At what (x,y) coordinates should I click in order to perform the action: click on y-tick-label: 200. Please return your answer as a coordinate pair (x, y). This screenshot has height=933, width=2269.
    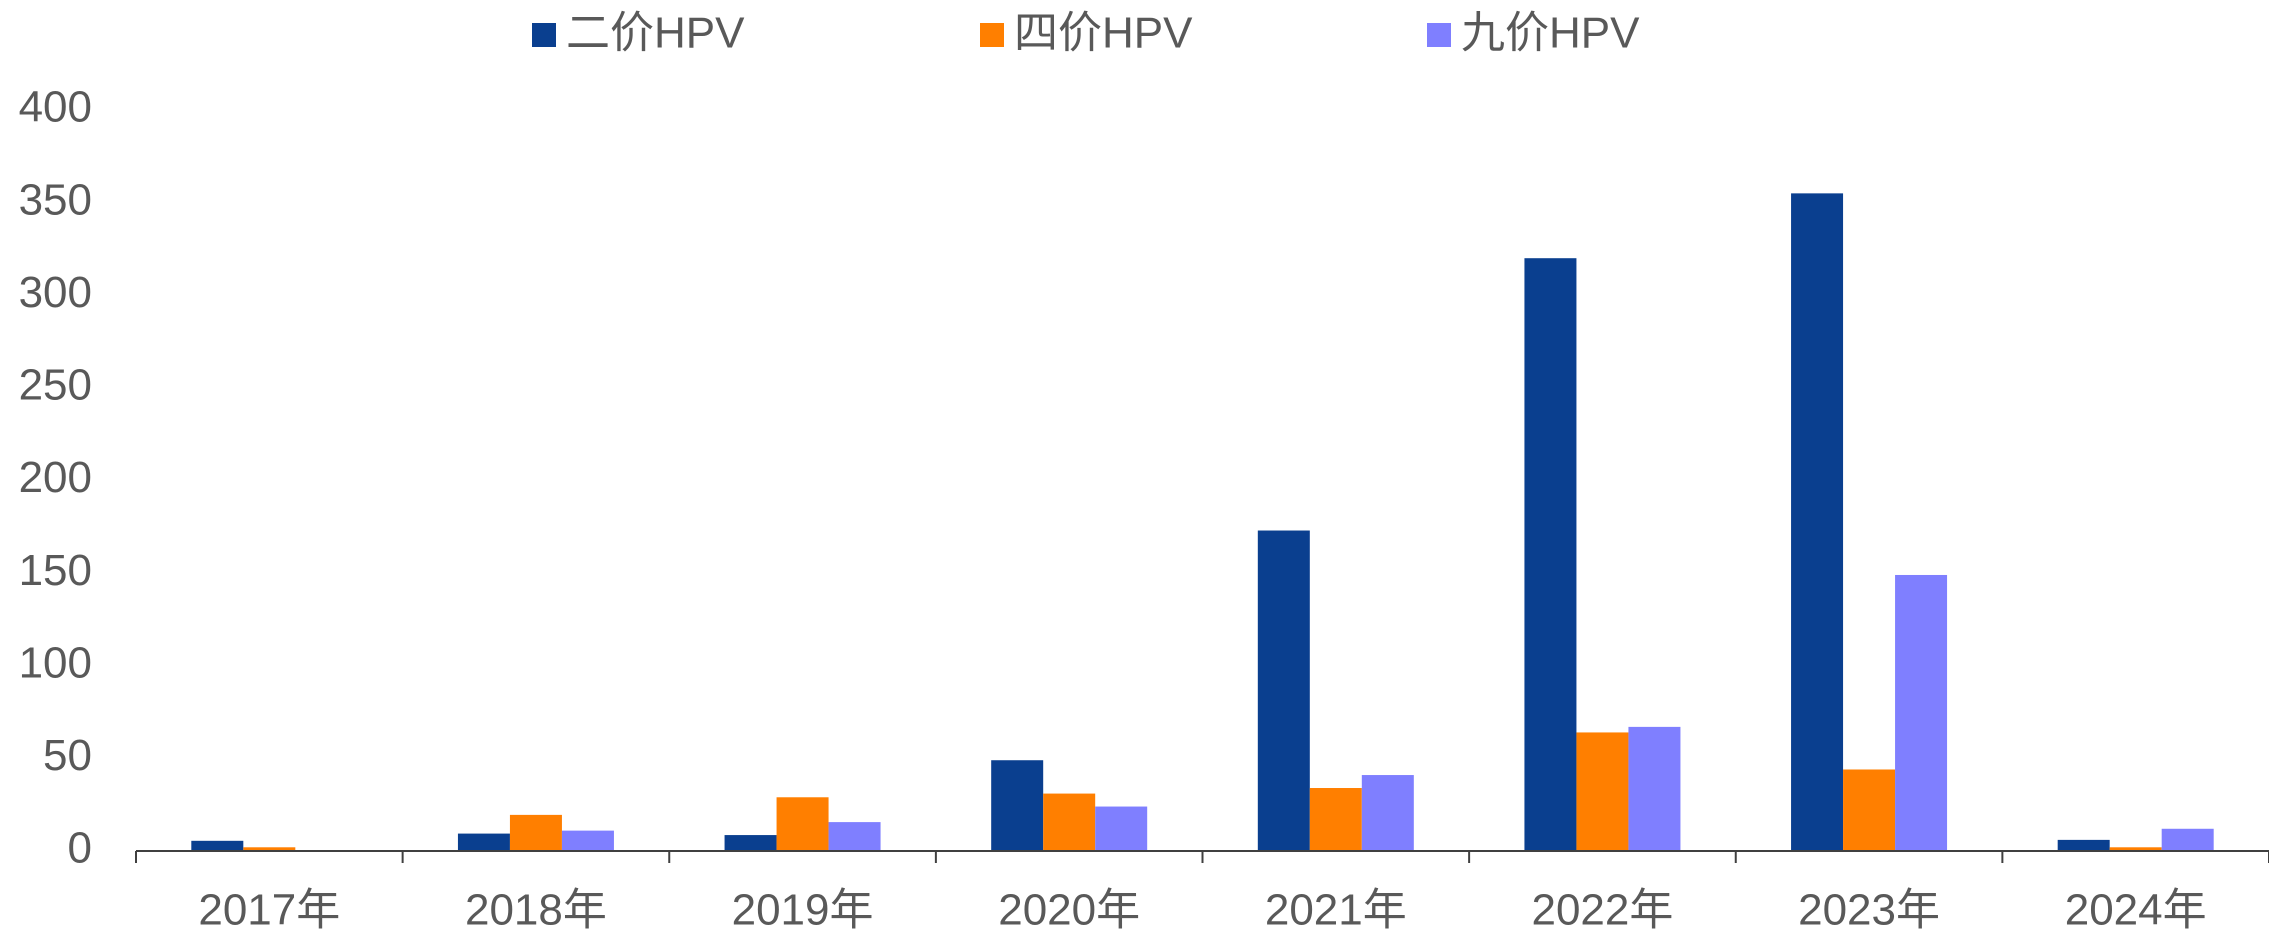
    Looking at the image, I should click on (55, 477).